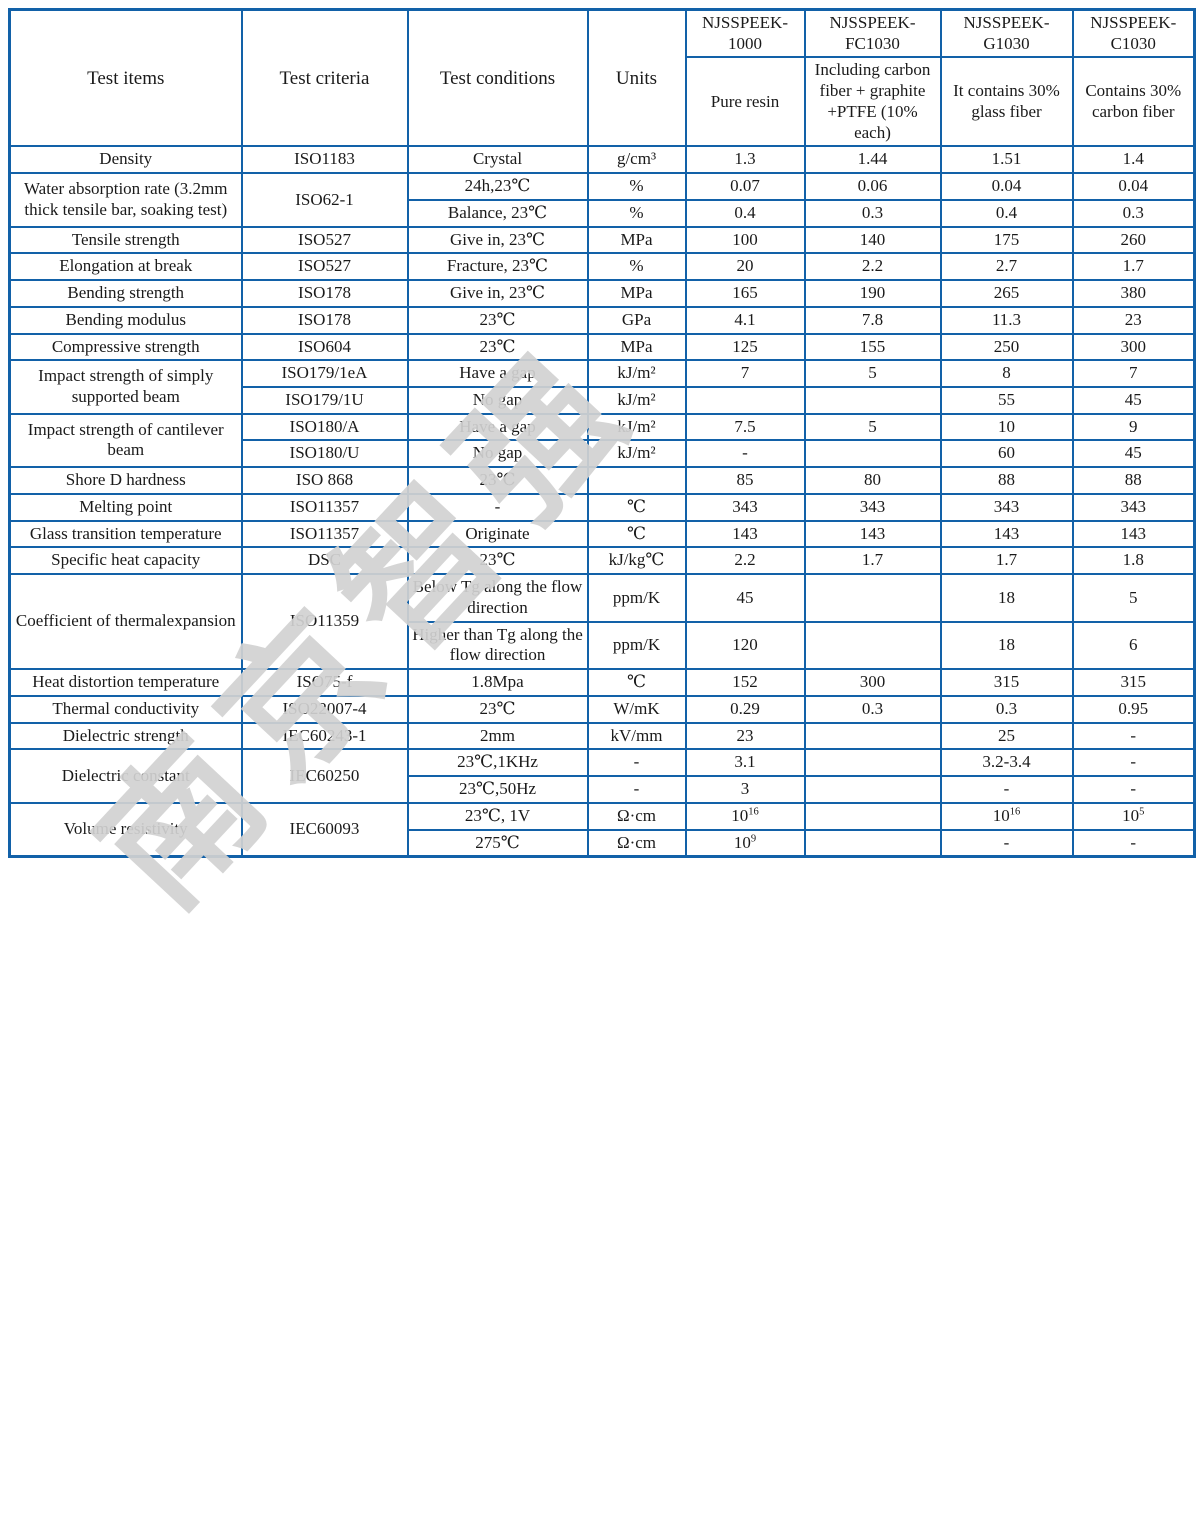 This screenshot has height=1529, width=1200. I want to click on cell-test-criteria: ISO11359, so click(324, 622).